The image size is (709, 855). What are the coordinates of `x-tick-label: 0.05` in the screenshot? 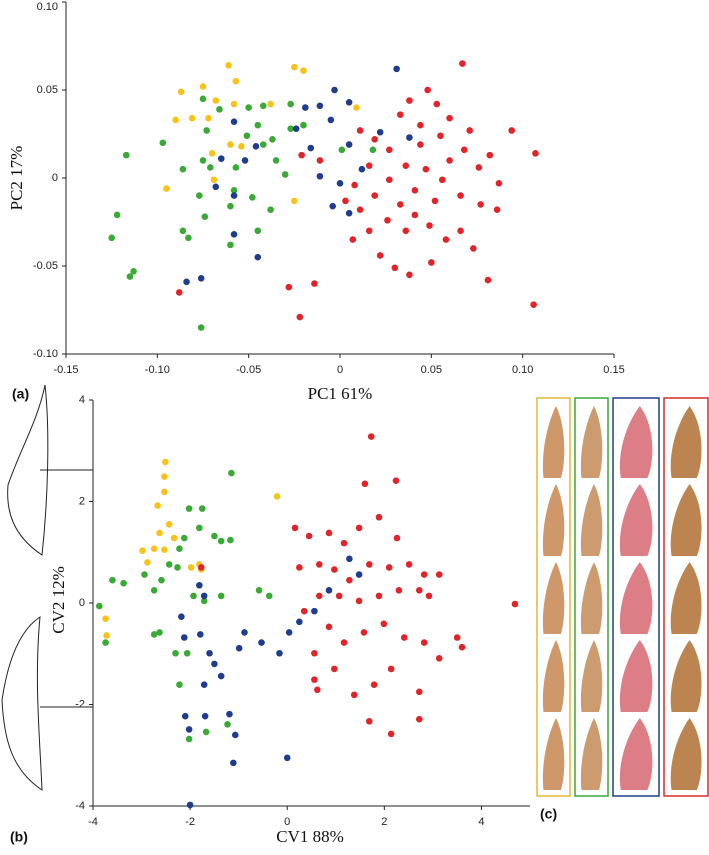 It's located at (431, 370).